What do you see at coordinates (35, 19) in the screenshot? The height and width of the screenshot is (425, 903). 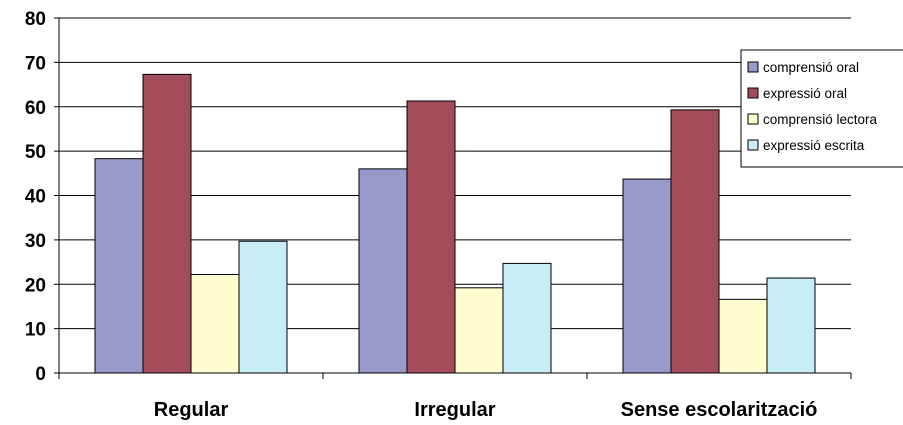 I see `y-tick-label: 80` at bounding box center [35, 19].